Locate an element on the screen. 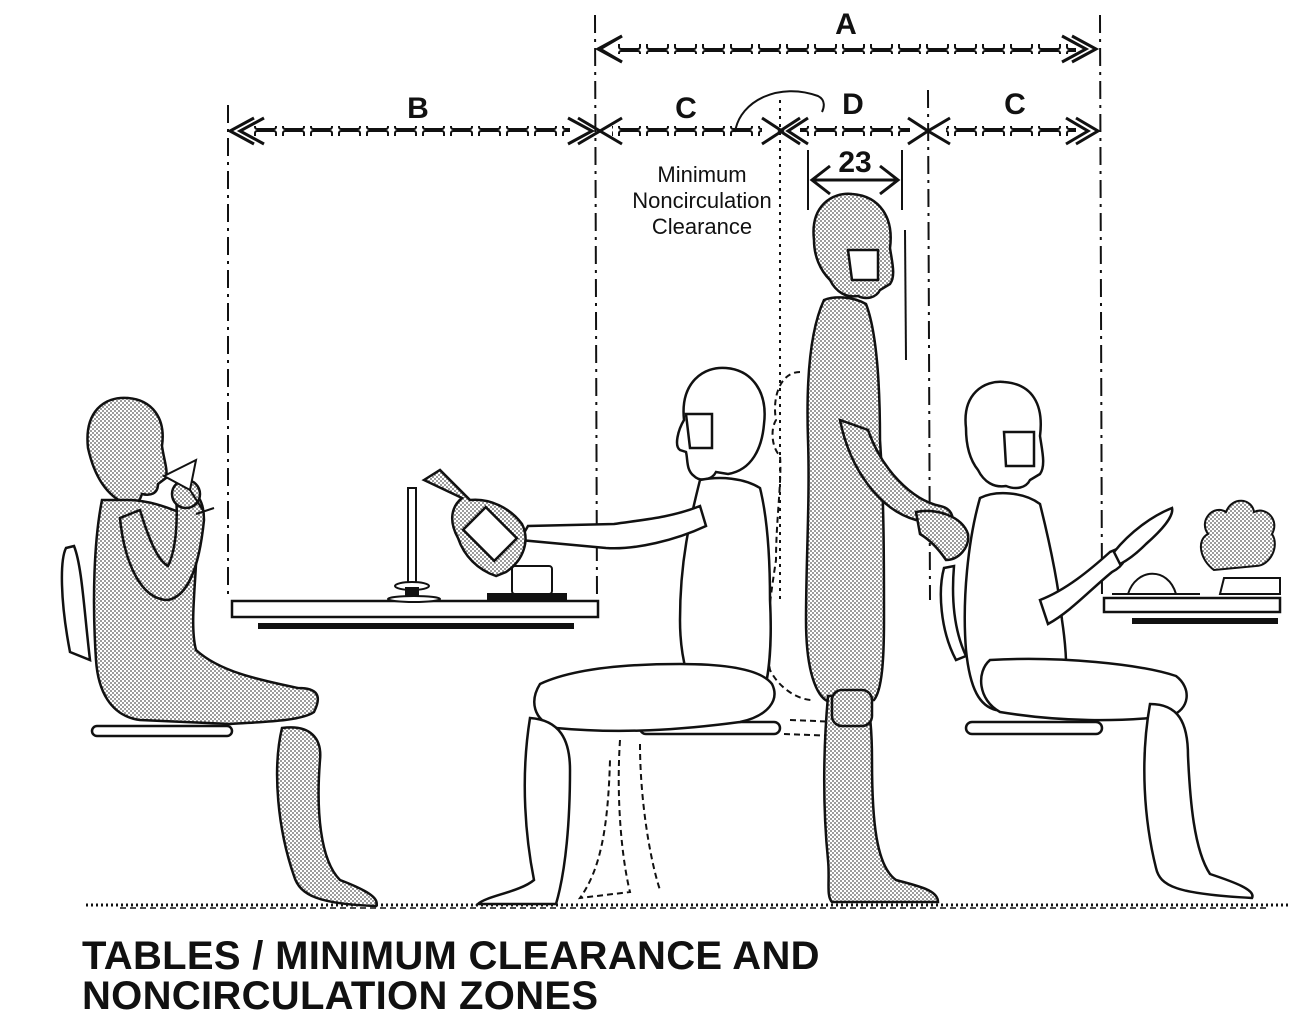 The image size is (1312, 1018). dimension-a-label: A is located at coordinates (846, 24).